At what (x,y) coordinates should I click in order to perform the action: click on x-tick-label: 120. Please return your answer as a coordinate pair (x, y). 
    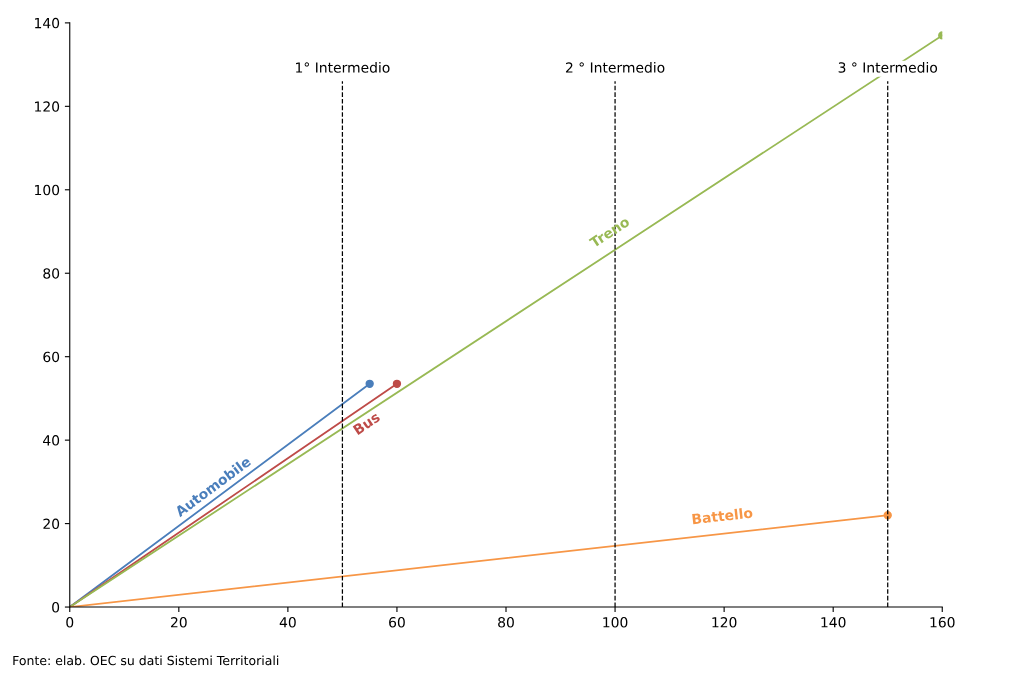
    Looking at the image, I should click on (724, 622).